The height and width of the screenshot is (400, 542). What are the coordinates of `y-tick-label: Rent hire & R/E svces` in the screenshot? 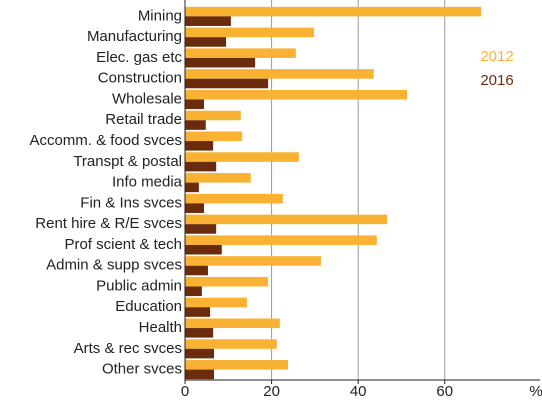 It's located at (108, 223).